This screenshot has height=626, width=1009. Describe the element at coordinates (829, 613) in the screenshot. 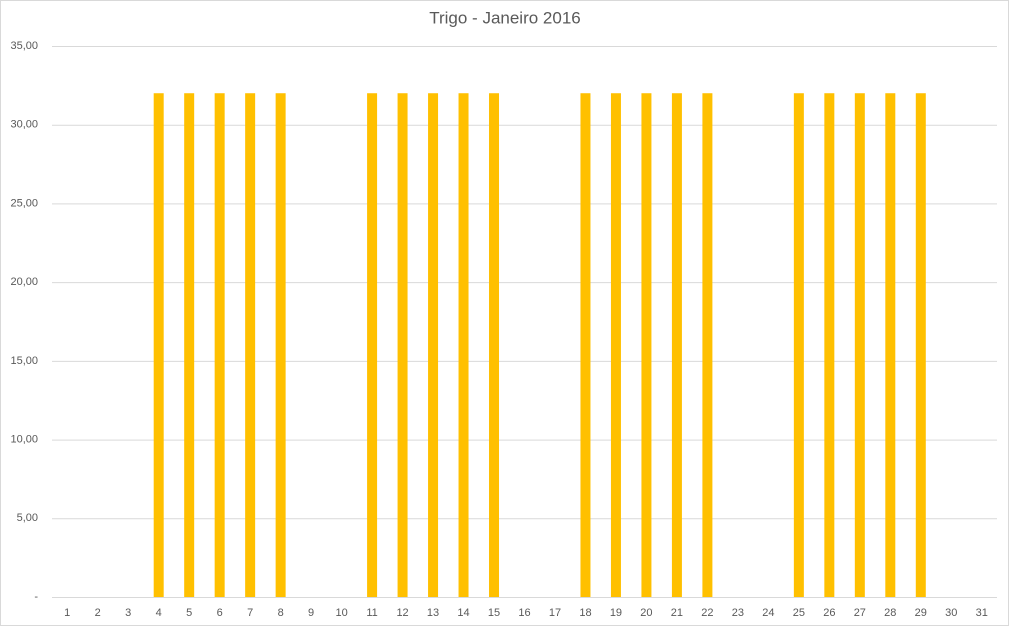

I see `x-tick-label: 26` at that location.